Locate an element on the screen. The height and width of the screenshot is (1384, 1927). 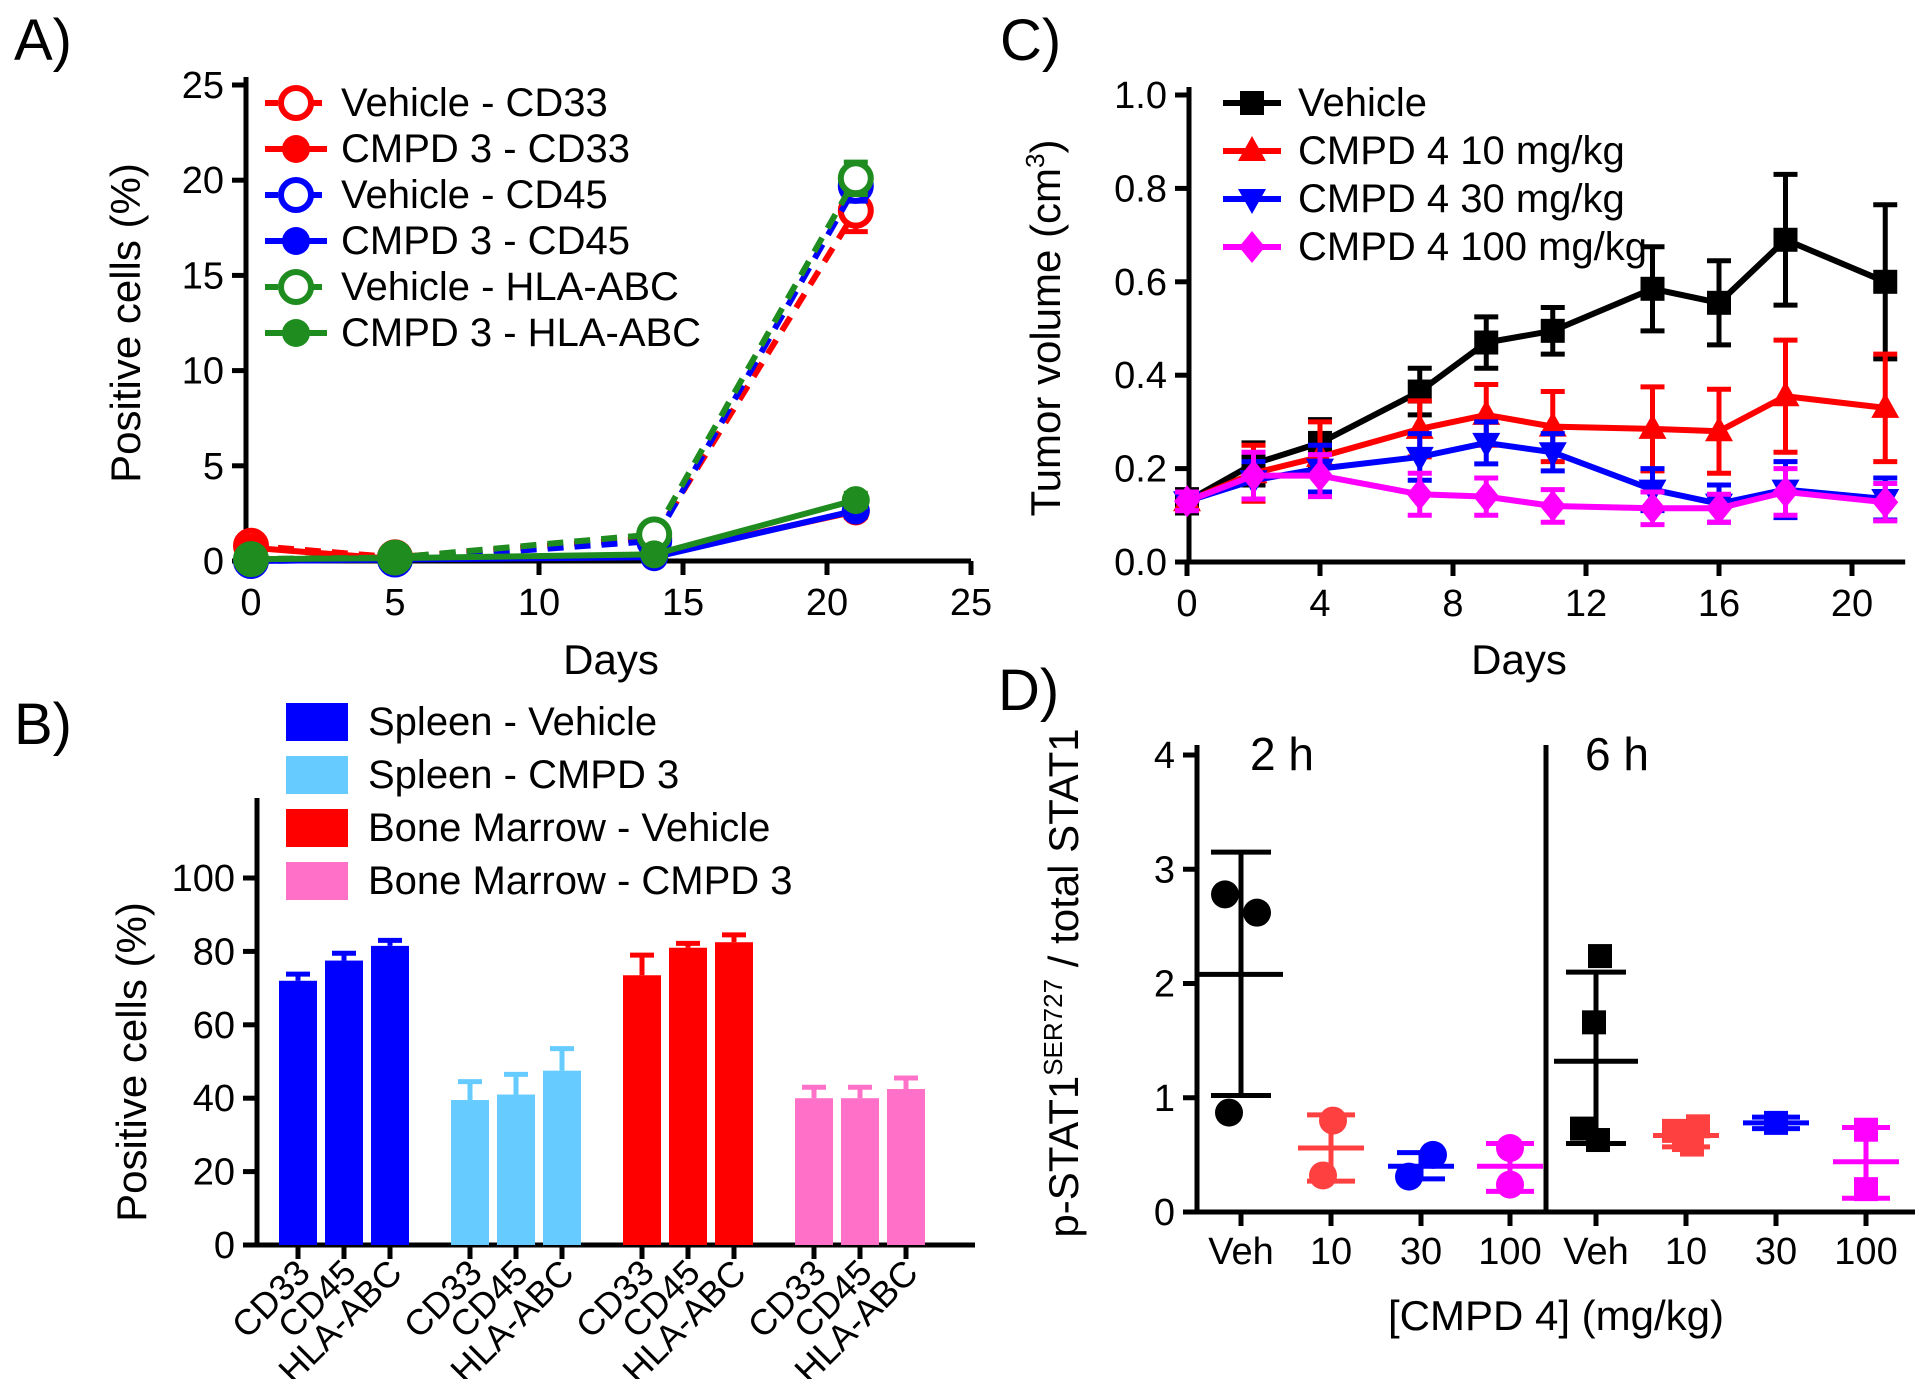
x-tick-label: 15 is located at coordinates (683, 603).